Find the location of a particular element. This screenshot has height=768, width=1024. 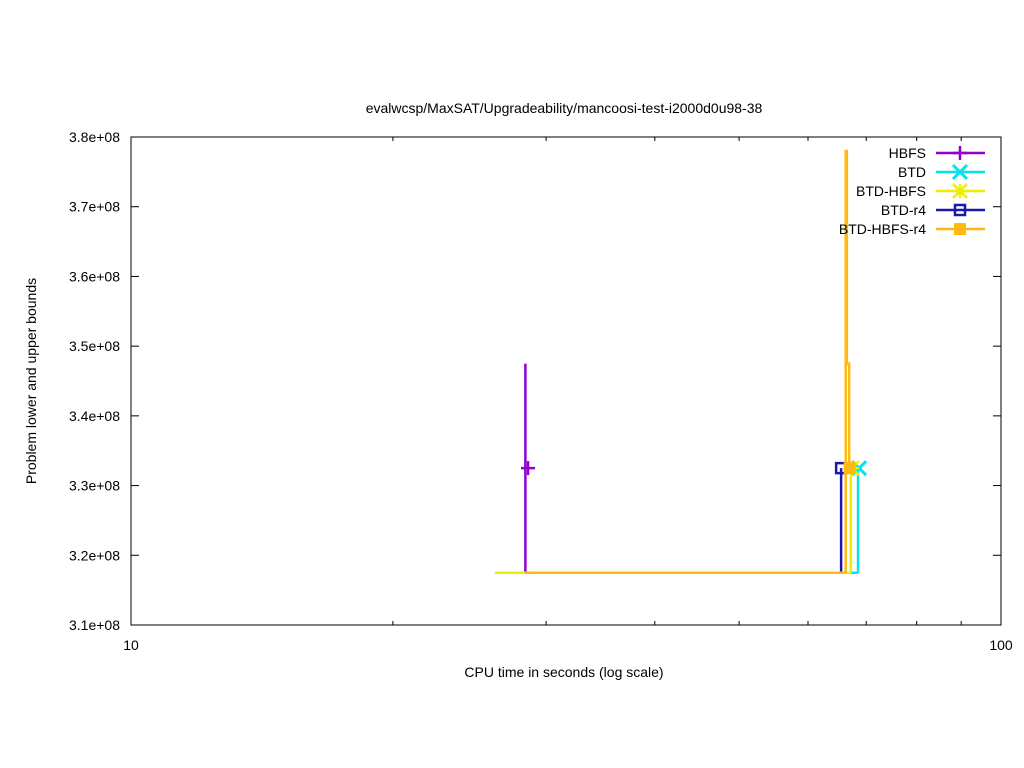

y-tick-label: 3.8e+08 is located at coordinates (94, 137).